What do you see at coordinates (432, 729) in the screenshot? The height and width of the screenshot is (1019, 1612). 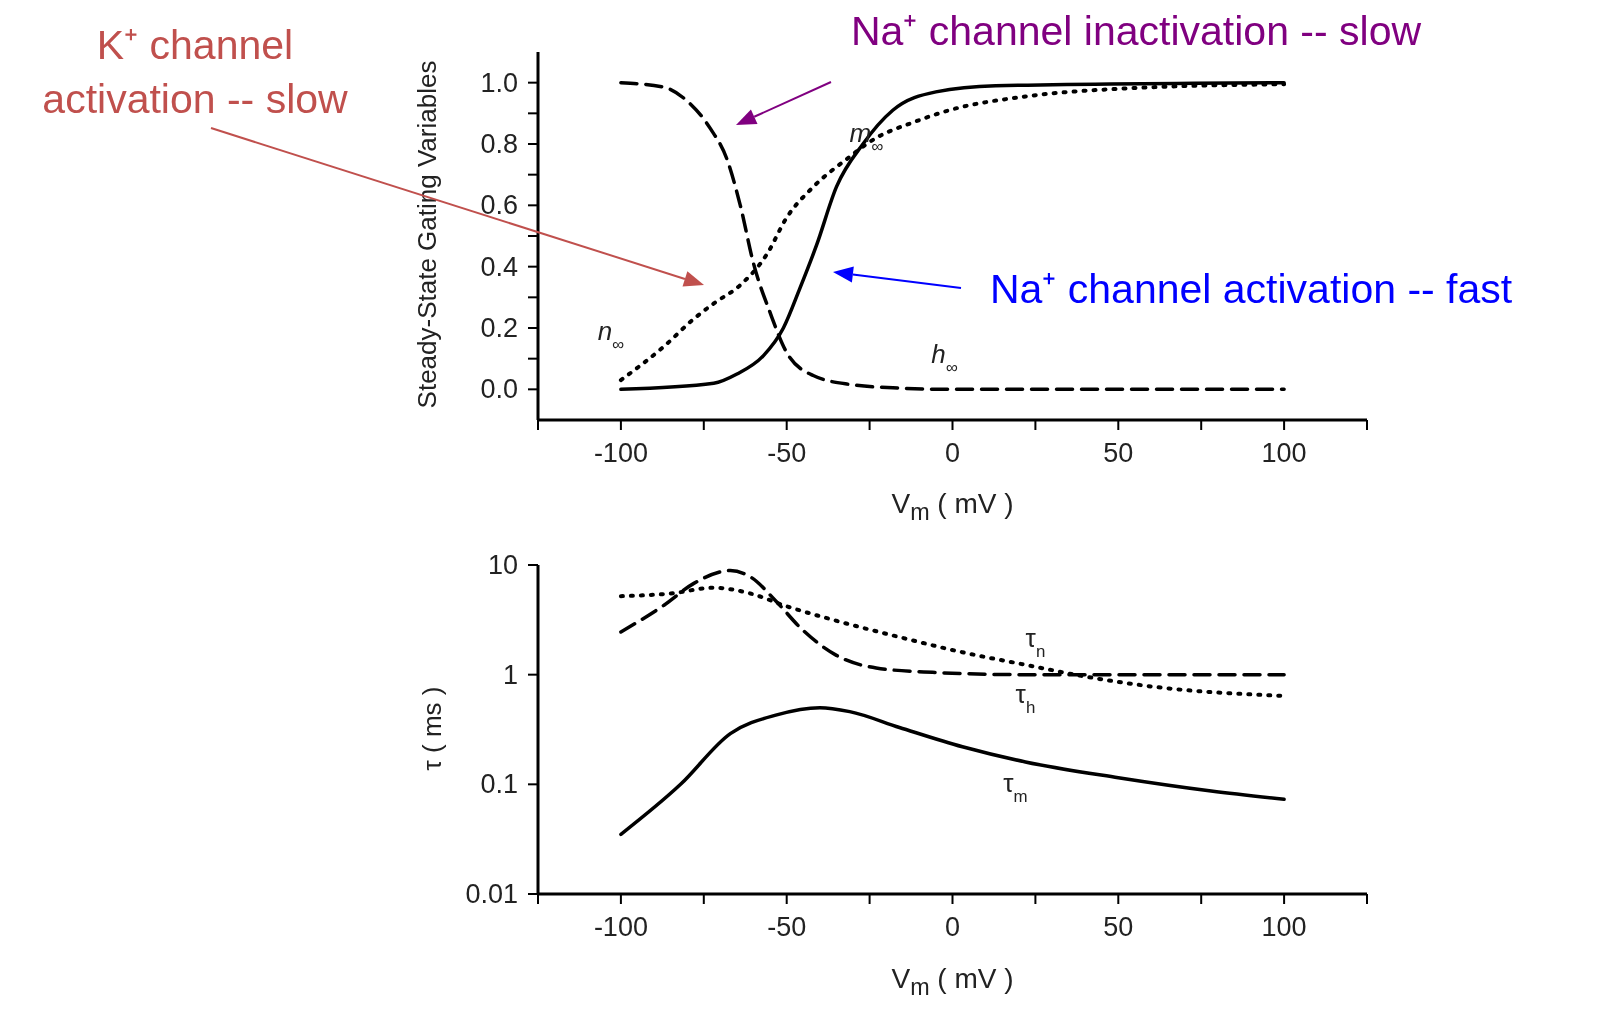 I see `y-axis-title: τ ( ms )` at bounding box center [432, 729].